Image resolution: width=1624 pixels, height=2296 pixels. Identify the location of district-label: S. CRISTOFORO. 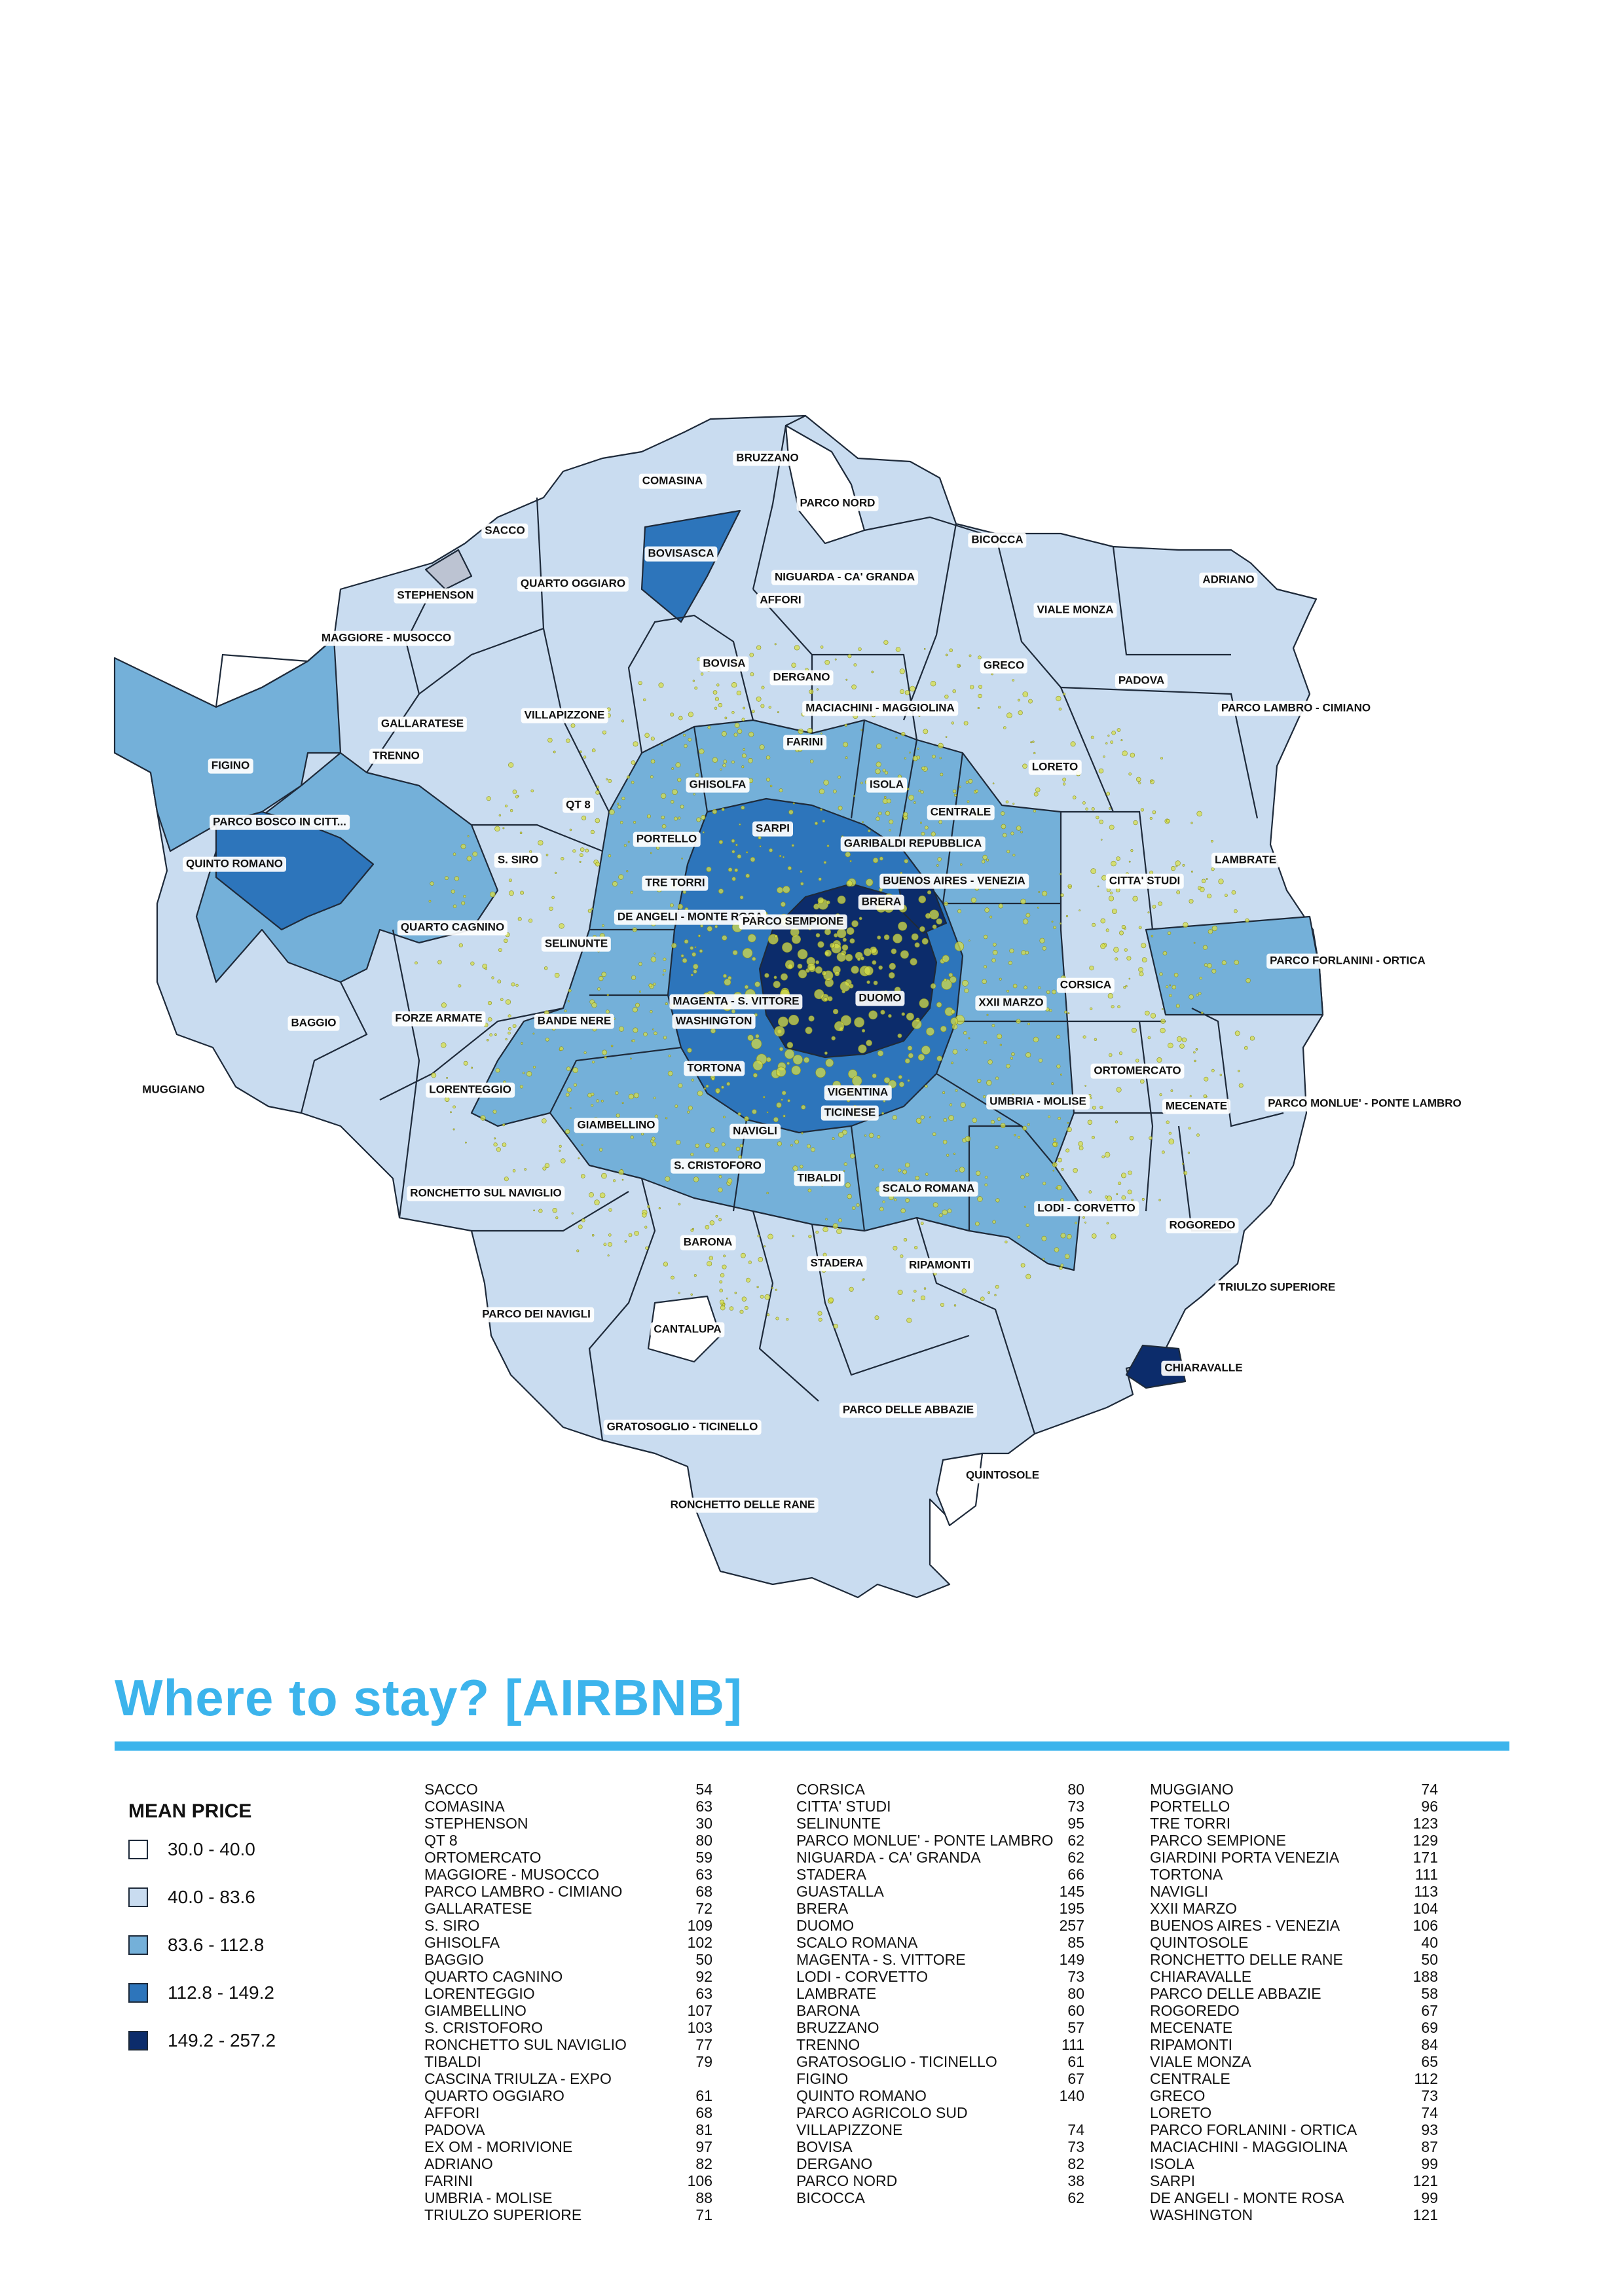
(718, 1166).